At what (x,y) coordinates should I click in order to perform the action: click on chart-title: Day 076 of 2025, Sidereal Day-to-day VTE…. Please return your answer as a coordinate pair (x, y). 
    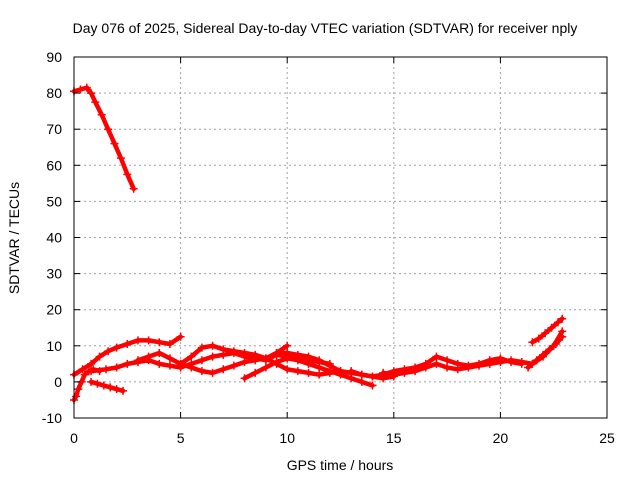
    Looking at the image, I should click on (325, 28).